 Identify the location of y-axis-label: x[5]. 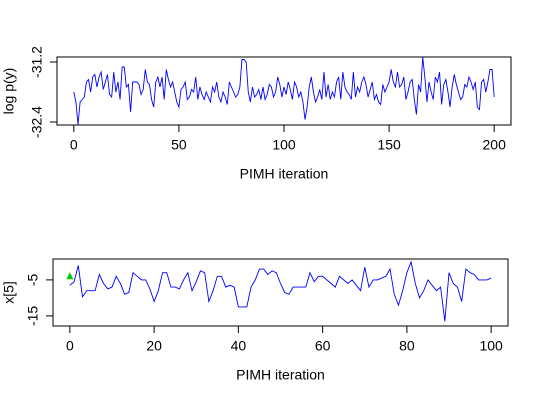
(9, 292).